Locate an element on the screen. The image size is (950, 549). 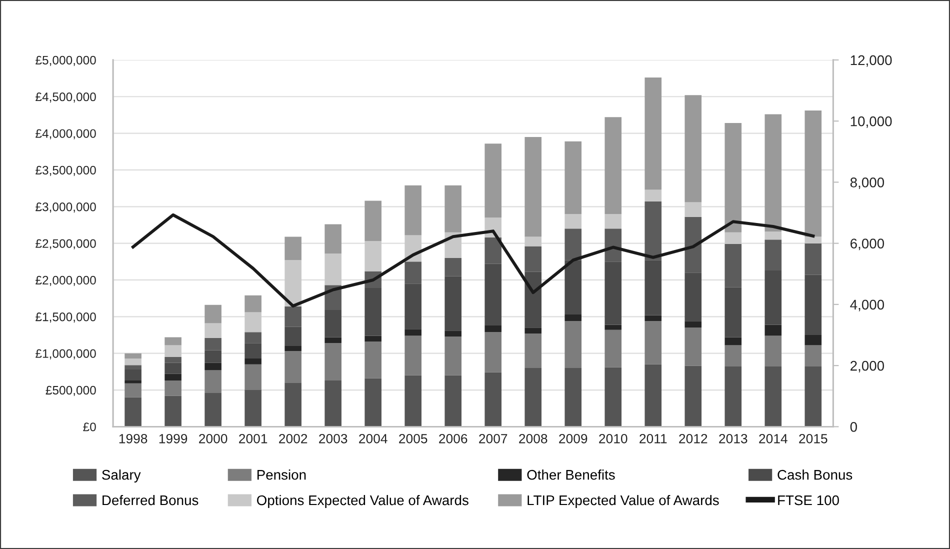
x-tick-label: 2001 is located at coordinates (253, 439).